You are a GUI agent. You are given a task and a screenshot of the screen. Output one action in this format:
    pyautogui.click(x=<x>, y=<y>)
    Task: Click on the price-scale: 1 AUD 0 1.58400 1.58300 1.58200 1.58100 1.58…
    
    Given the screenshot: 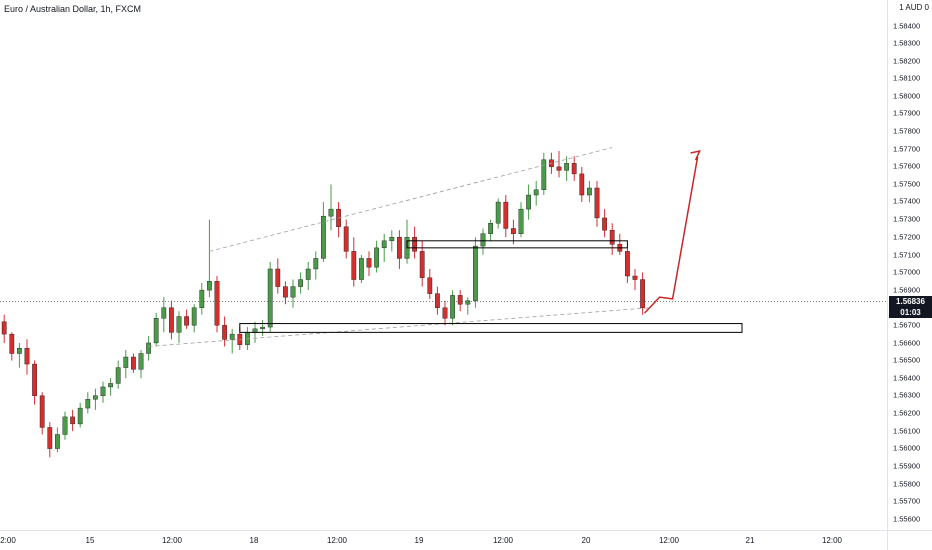 What is the action you would take?
    pyautogui.click(x=909, y=265)
    